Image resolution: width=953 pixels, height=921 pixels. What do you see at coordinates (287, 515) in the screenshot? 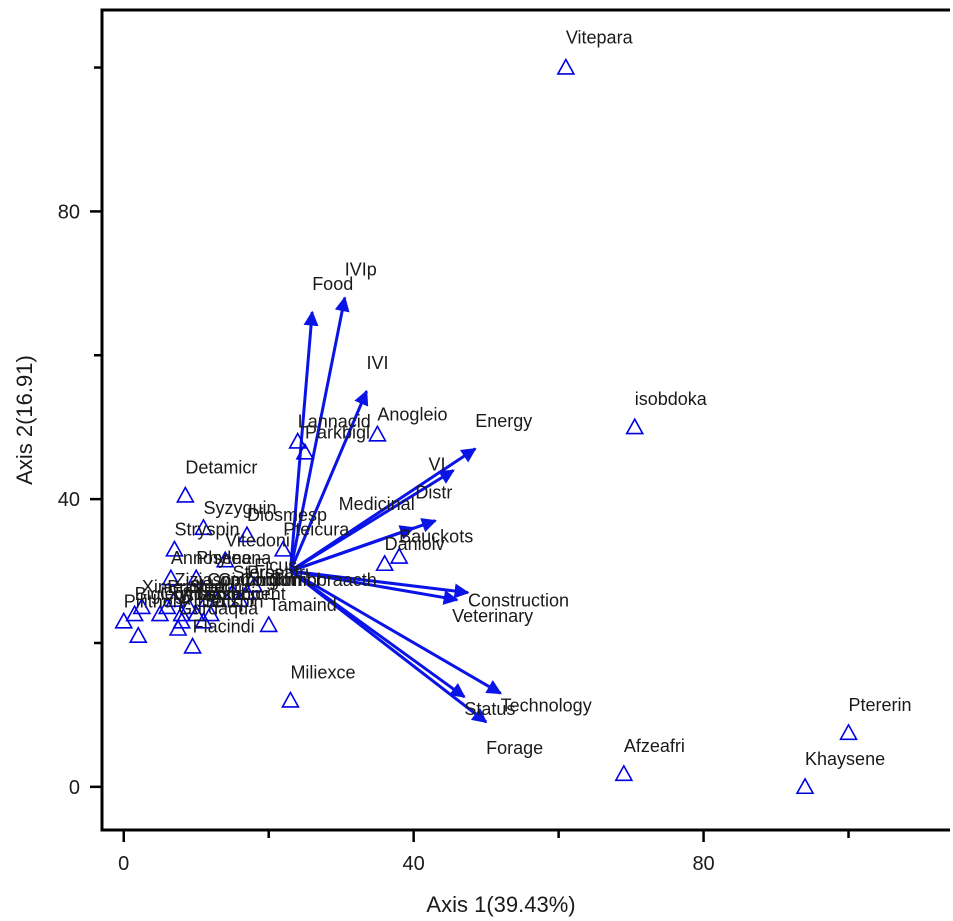
I see `species-label: Diosmesp` at bounding box center [287, 515].